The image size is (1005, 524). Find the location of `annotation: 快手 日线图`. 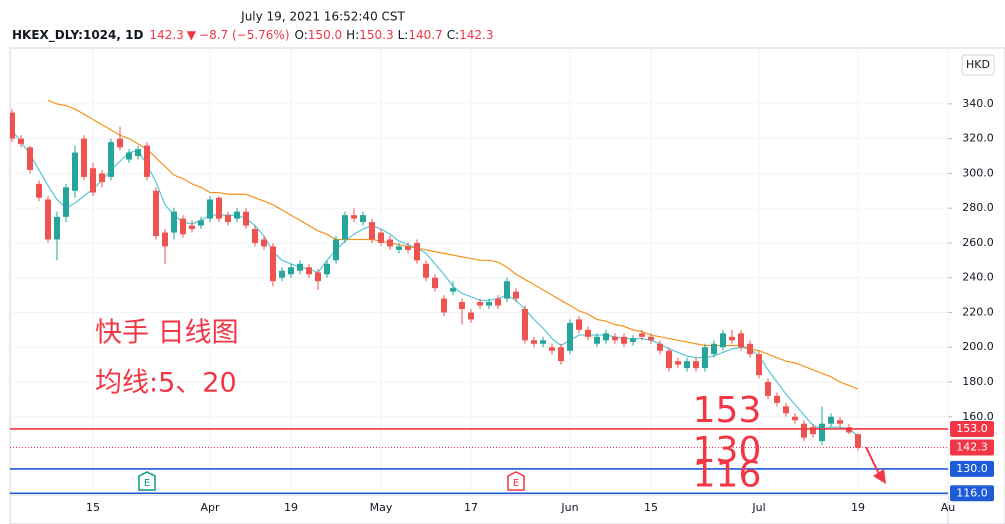

annotation: 快手 日线图 is located at coordinates (167, 333).